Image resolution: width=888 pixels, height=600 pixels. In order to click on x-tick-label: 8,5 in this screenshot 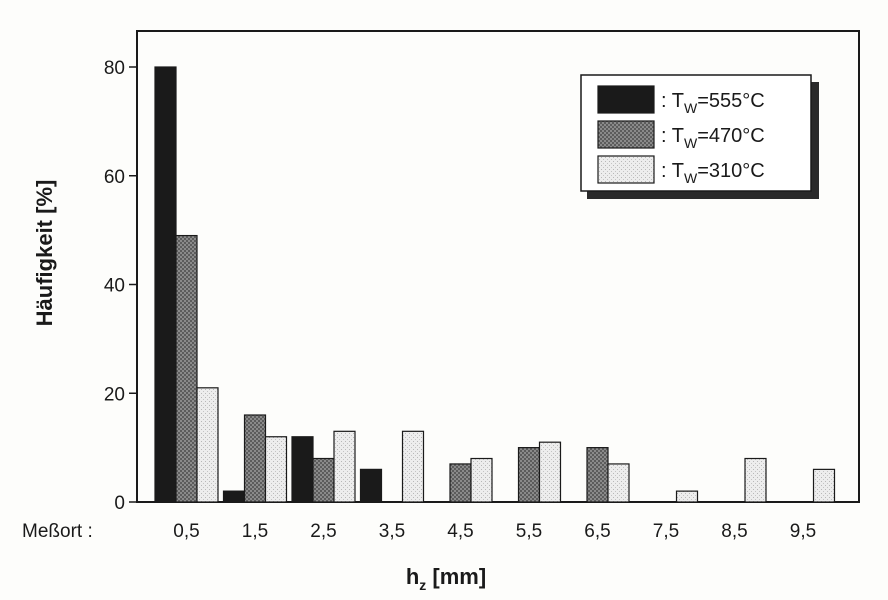, I will do `click(734, 531)`.